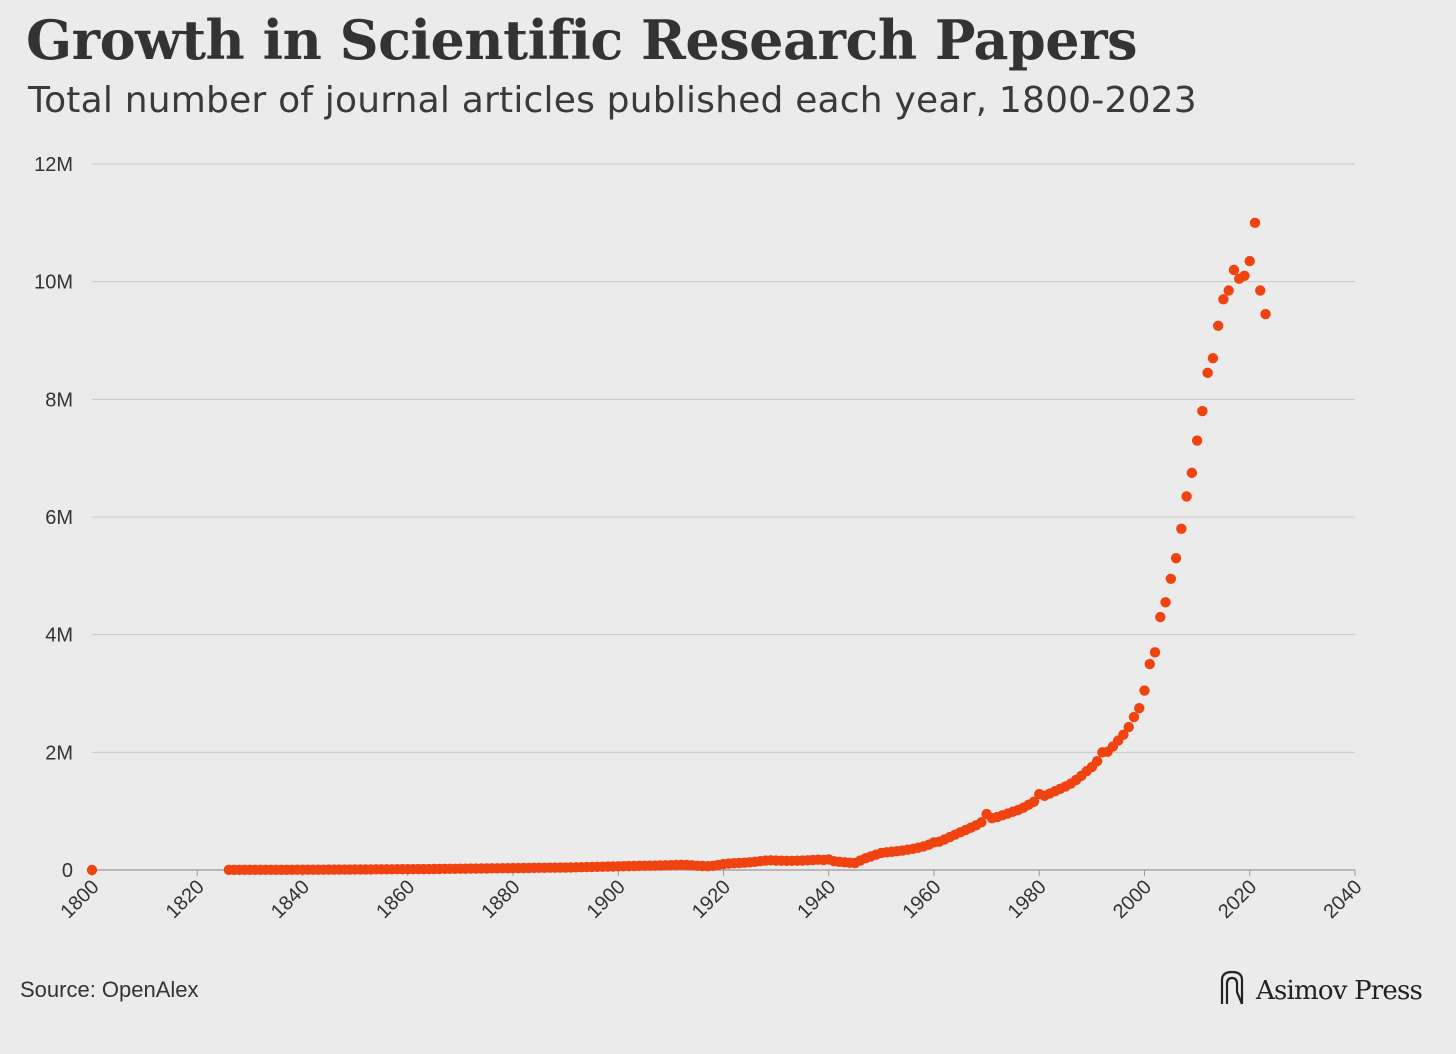 This screenshot has height=1054, width=1456. What do you see at coordinates (290, 899) in the screenshot?
I see `x-tick-label: 1840` at bounding box center [290, 899].